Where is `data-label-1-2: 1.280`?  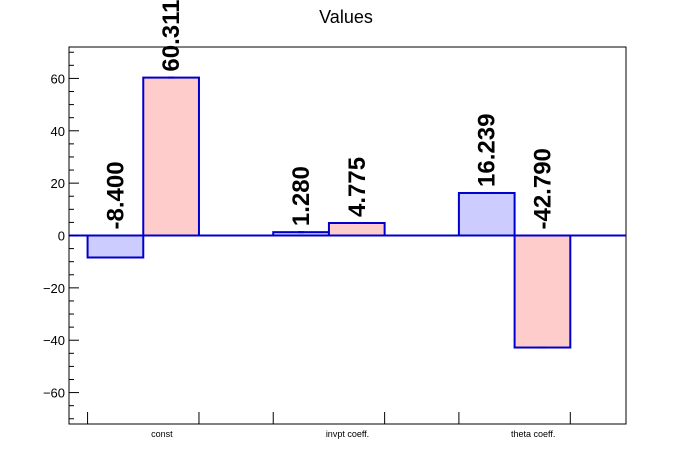
data-label-1-2: 1.280 is located at coordinates (301, 196).